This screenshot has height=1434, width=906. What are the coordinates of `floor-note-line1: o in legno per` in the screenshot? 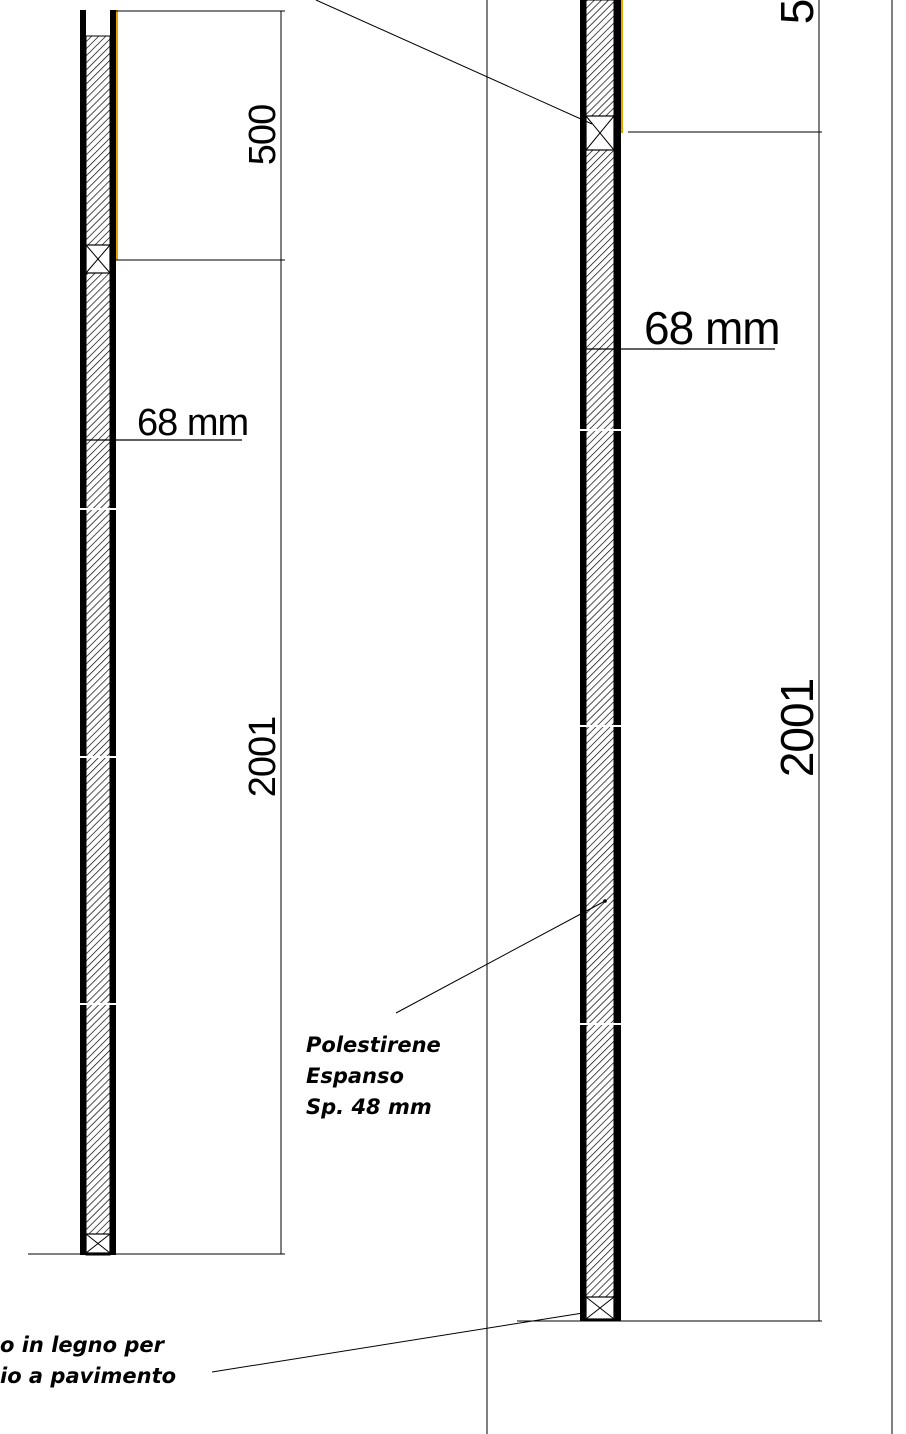 It's located at (83, 1345).